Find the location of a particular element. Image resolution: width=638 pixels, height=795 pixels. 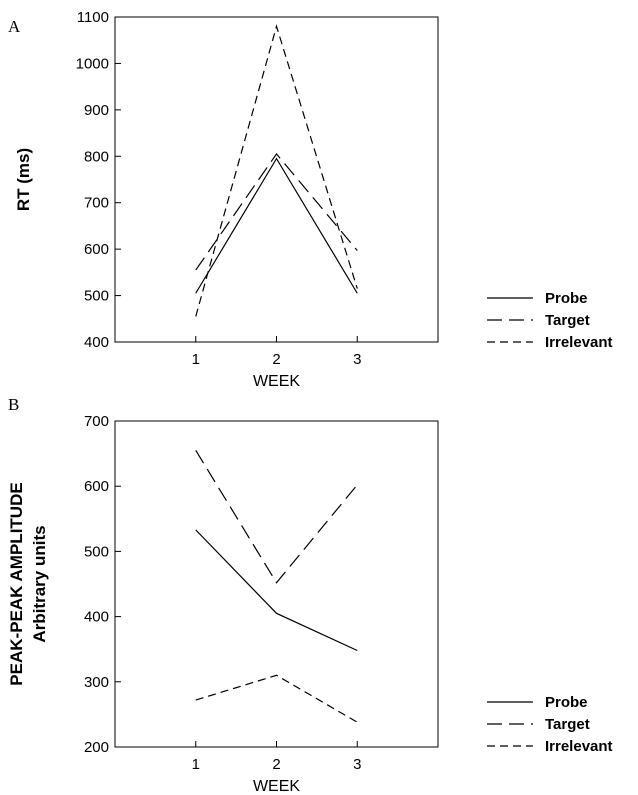

panel-label: A is located at coordinates (14, 26).